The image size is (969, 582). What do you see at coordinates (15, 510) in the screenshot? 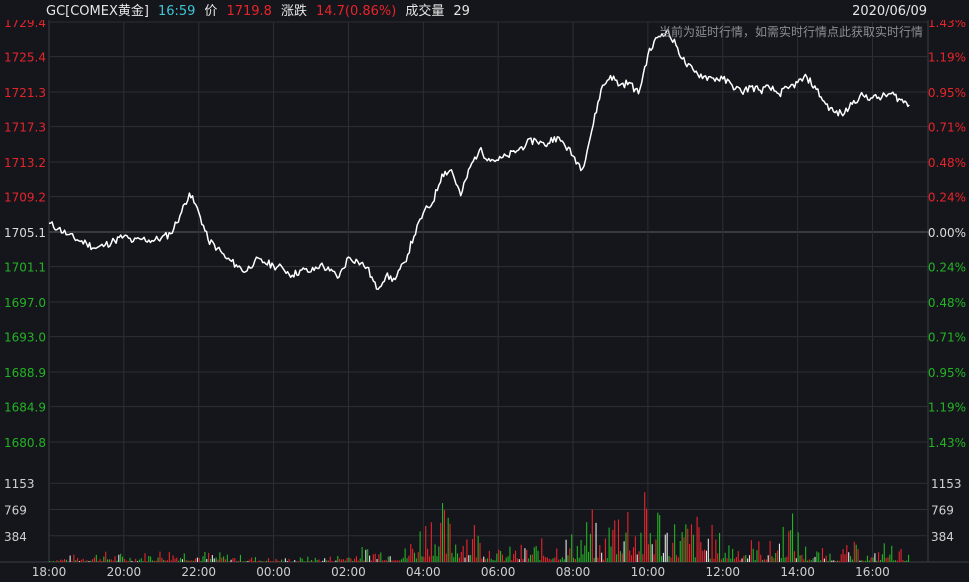
I see `volume-tick-label: 769` at bounding box center [15, 510].